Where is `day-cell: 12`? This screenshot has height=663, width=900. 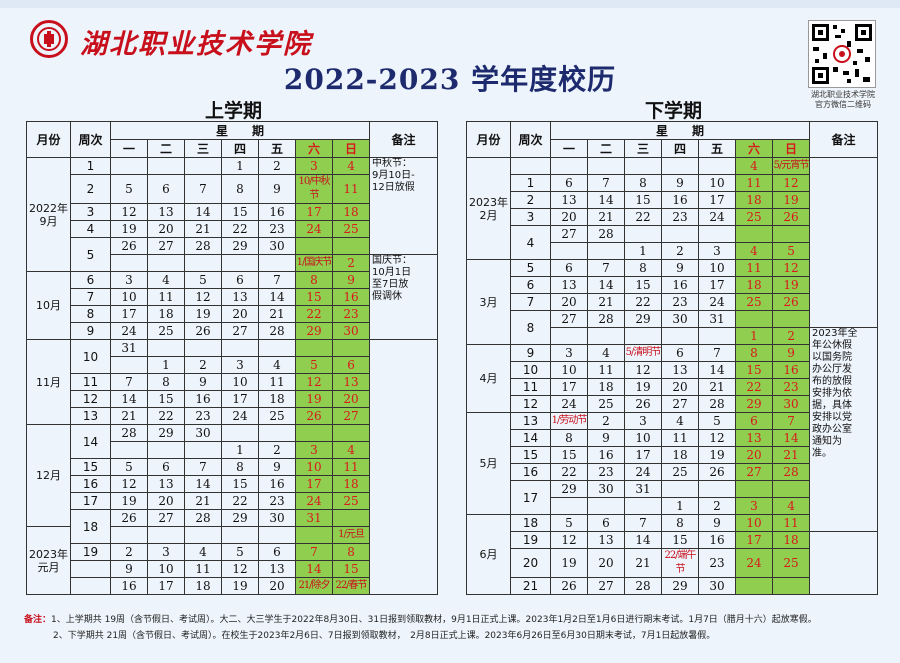
day-cell: 12 is located at coordinates (129, 484).